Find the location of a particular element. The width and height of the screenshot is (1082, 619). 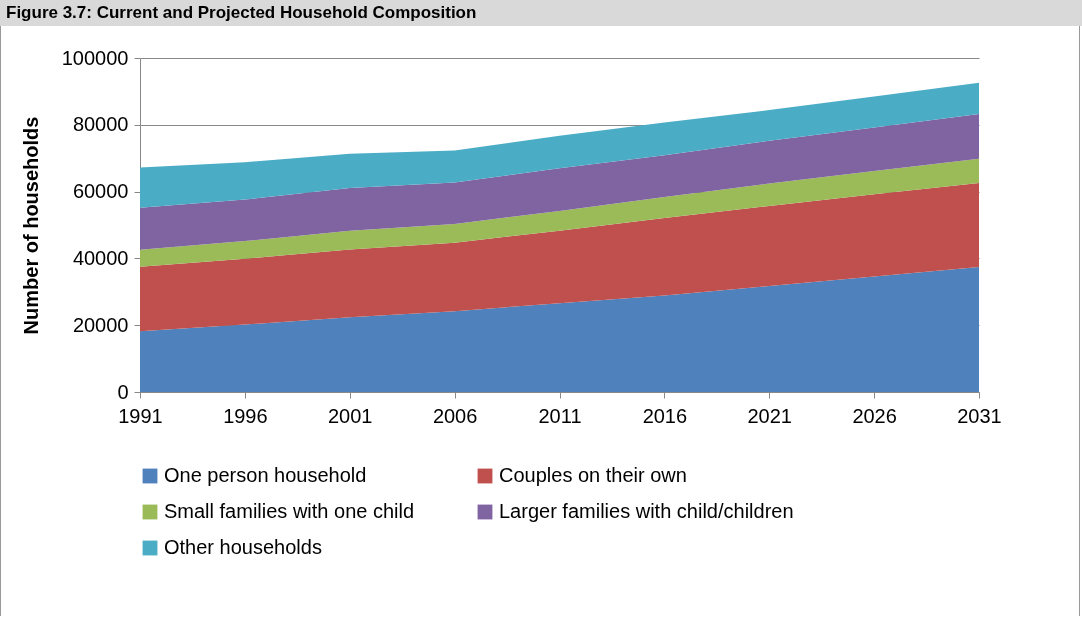

legend-label: Small families with one child is located at coordinates (289, 511).